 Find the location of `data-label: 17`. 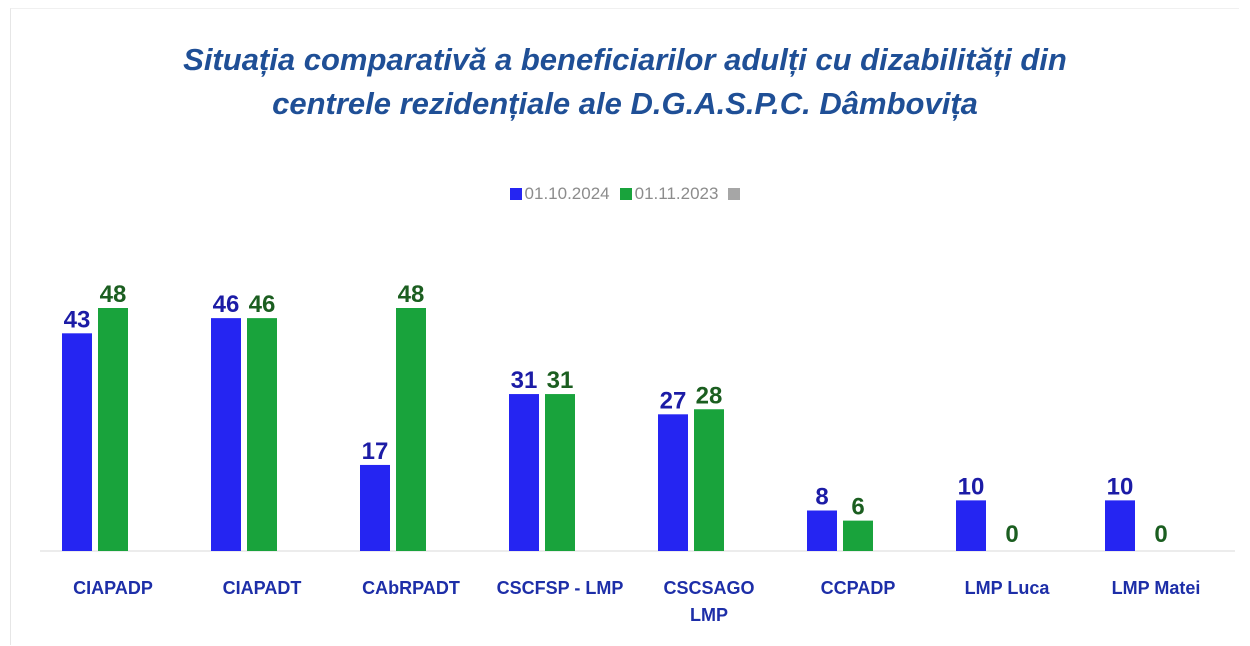

data-label: 17 is located at coordinates (375, 451).